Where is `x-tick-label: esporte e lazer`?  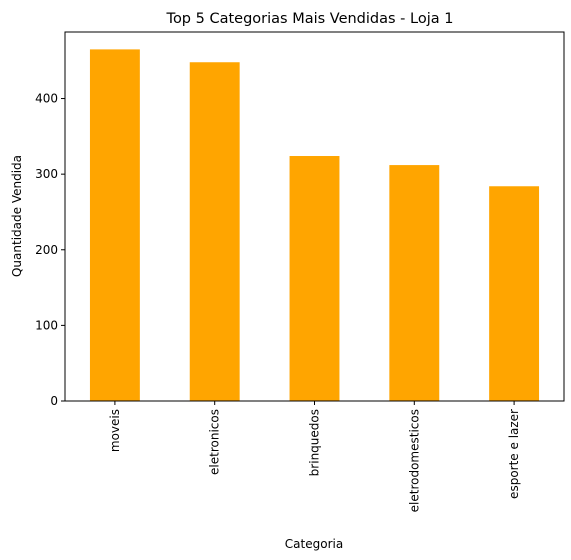
x-tick-label: esporte e lazer is located at coordinates (514, 454).